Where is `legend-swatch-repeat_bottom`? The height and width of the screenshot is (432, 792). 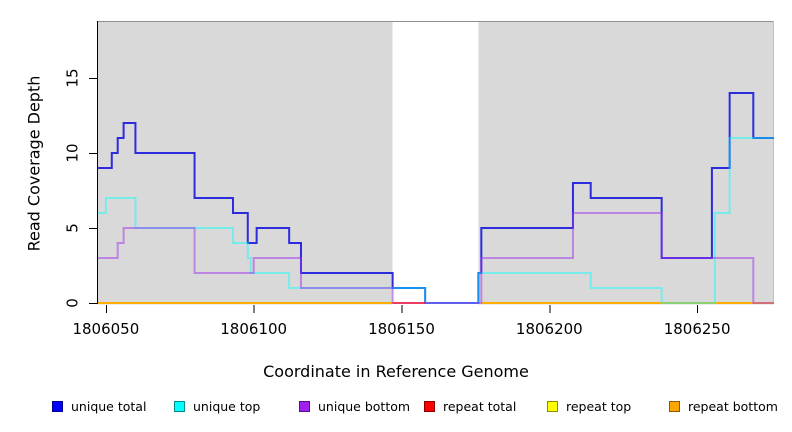
legend-swatch-repeat_bottom is located at coordinates (674, 406).